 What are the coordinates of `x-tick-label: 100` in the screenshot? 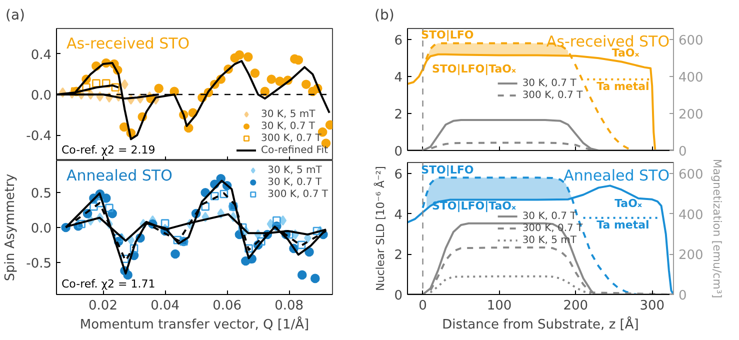 It's located at (499, 306).